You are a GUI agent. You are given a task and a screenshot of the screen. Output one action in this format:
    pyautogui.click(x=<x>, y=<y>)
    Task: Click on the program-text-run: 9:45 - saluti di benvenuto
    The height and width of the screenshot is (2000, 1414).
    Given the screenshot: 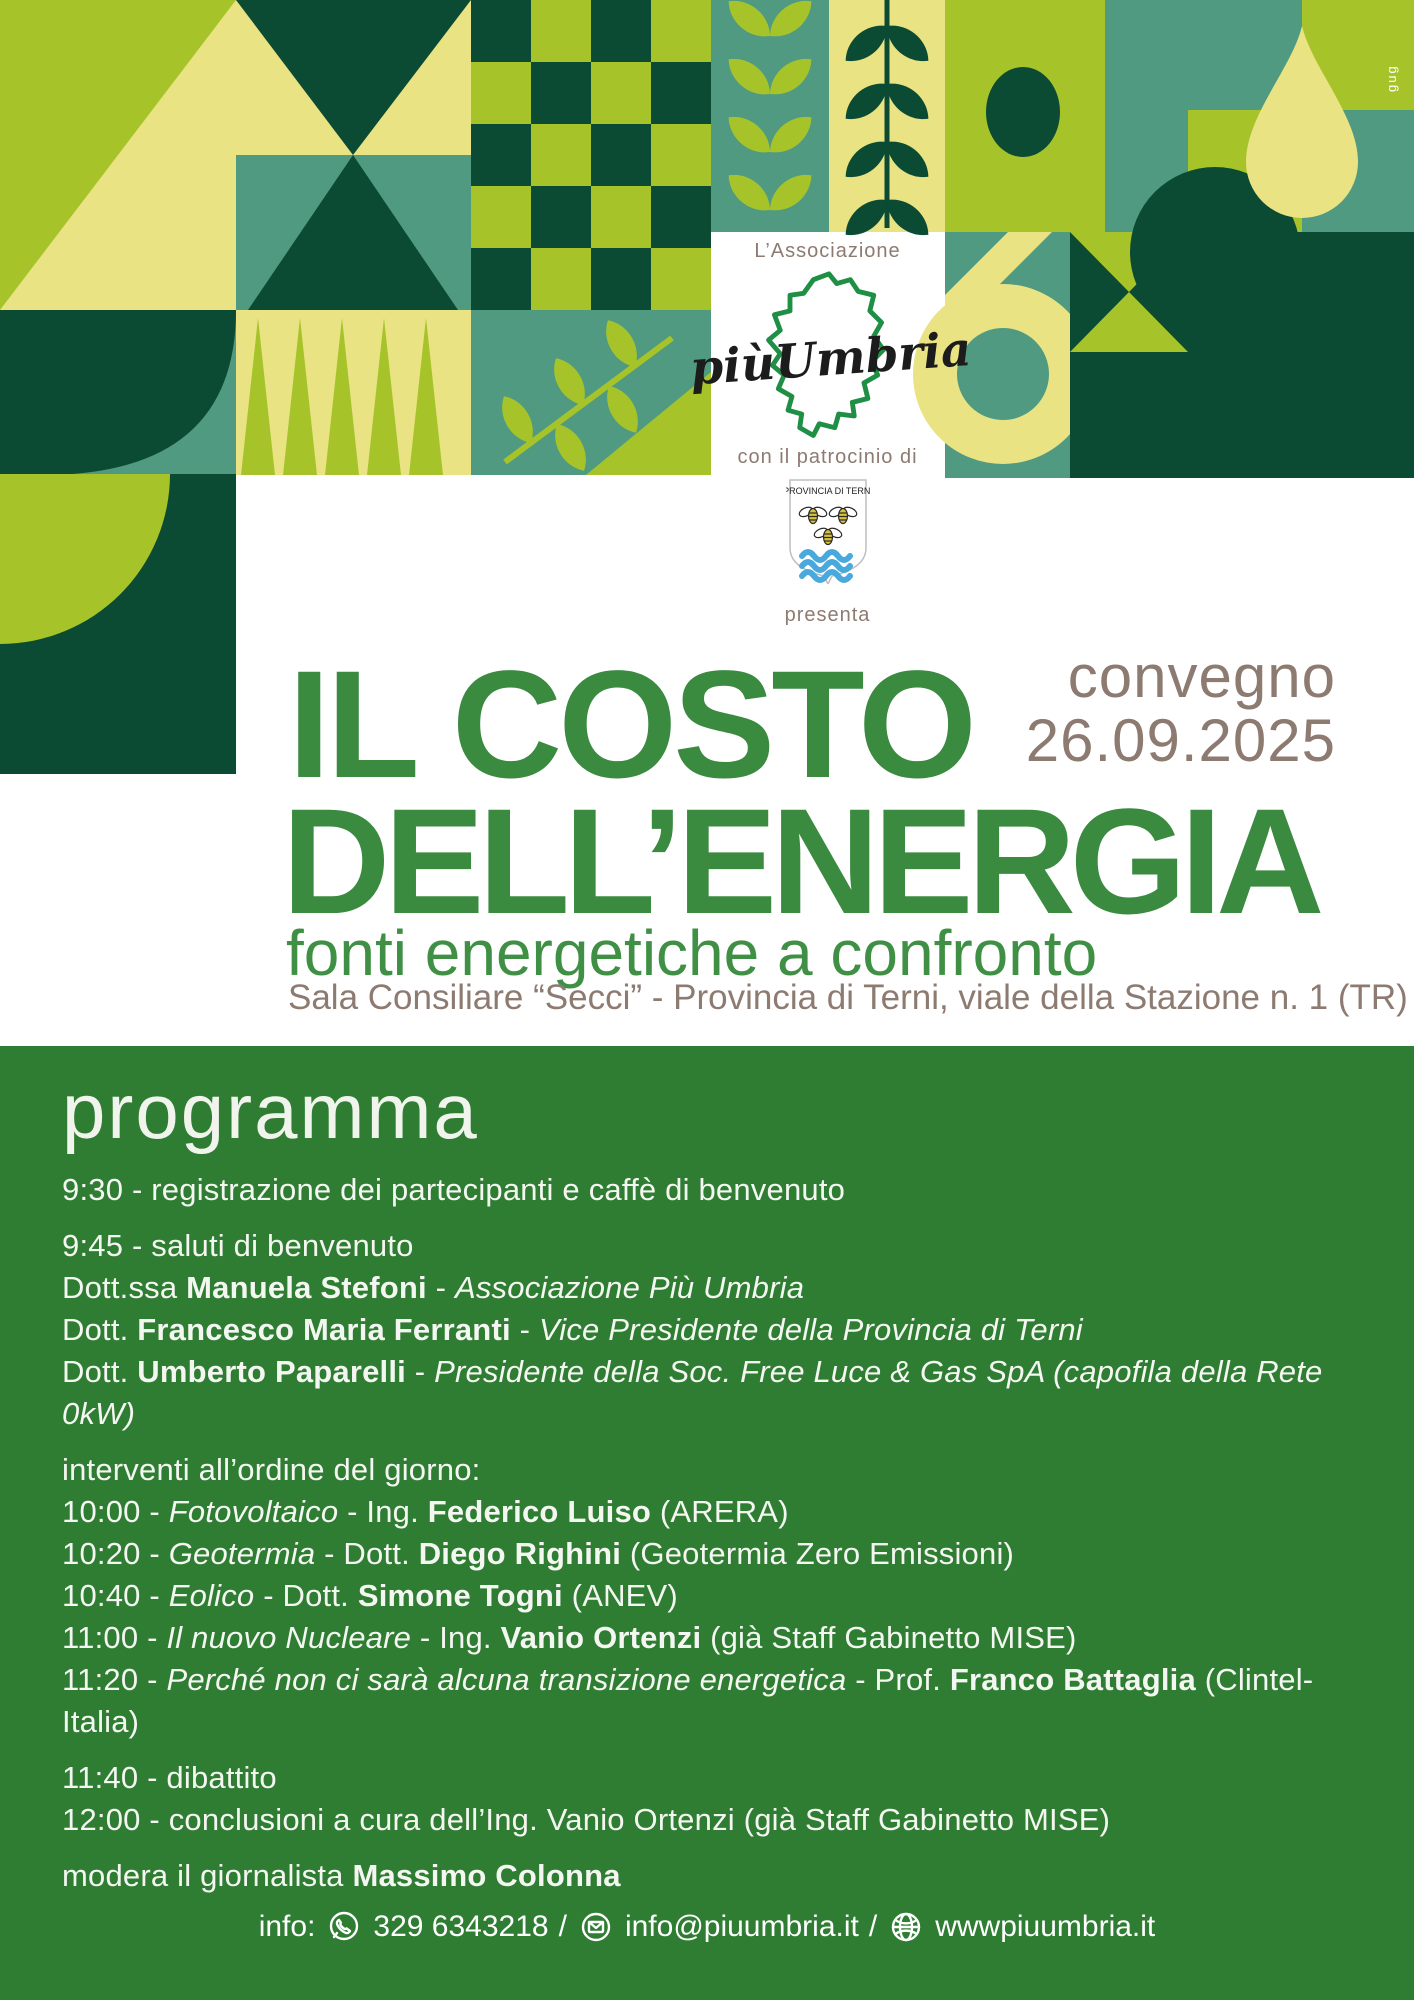 What is the action you would take?
    pyautogui.click(x=238, y=1246)
    